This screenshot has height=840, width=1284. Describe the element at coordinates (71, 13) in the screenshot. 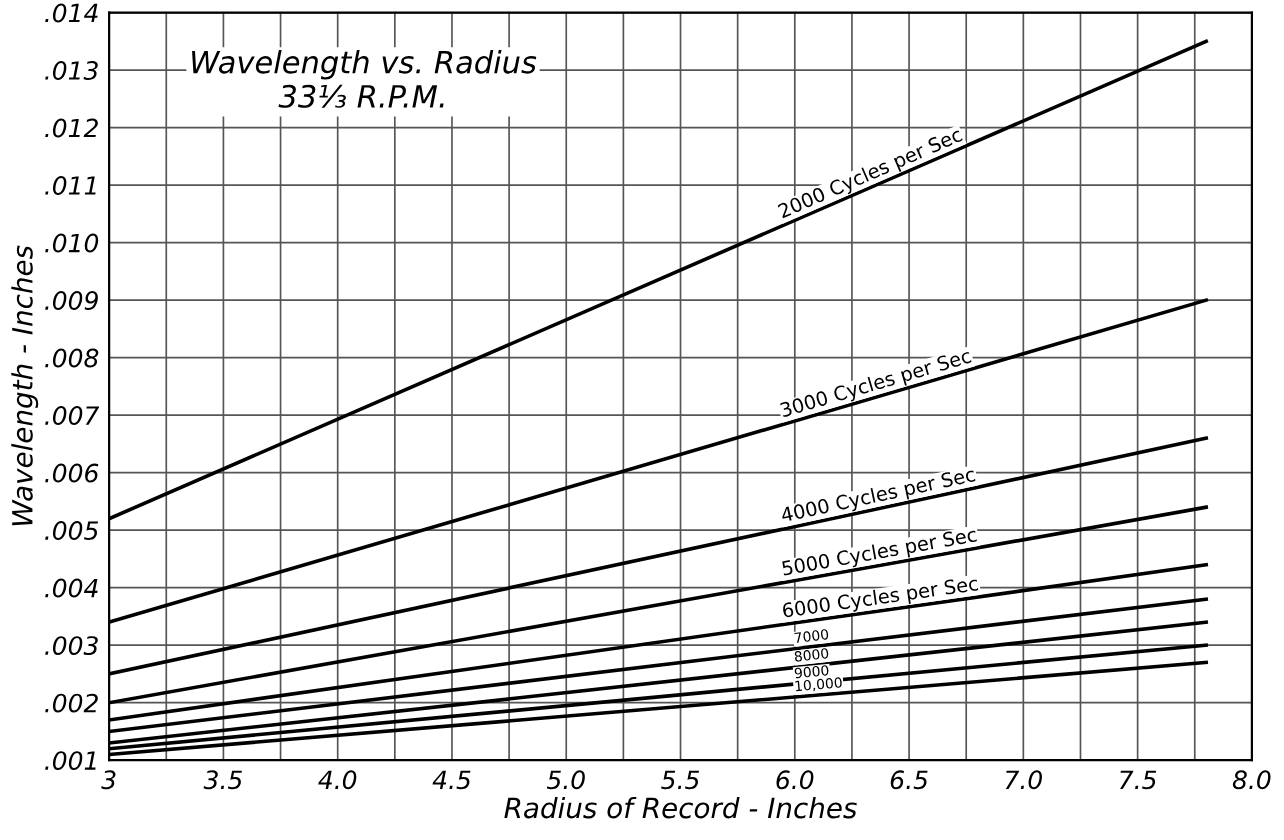

I see `y-tick-label: .014` at that location.